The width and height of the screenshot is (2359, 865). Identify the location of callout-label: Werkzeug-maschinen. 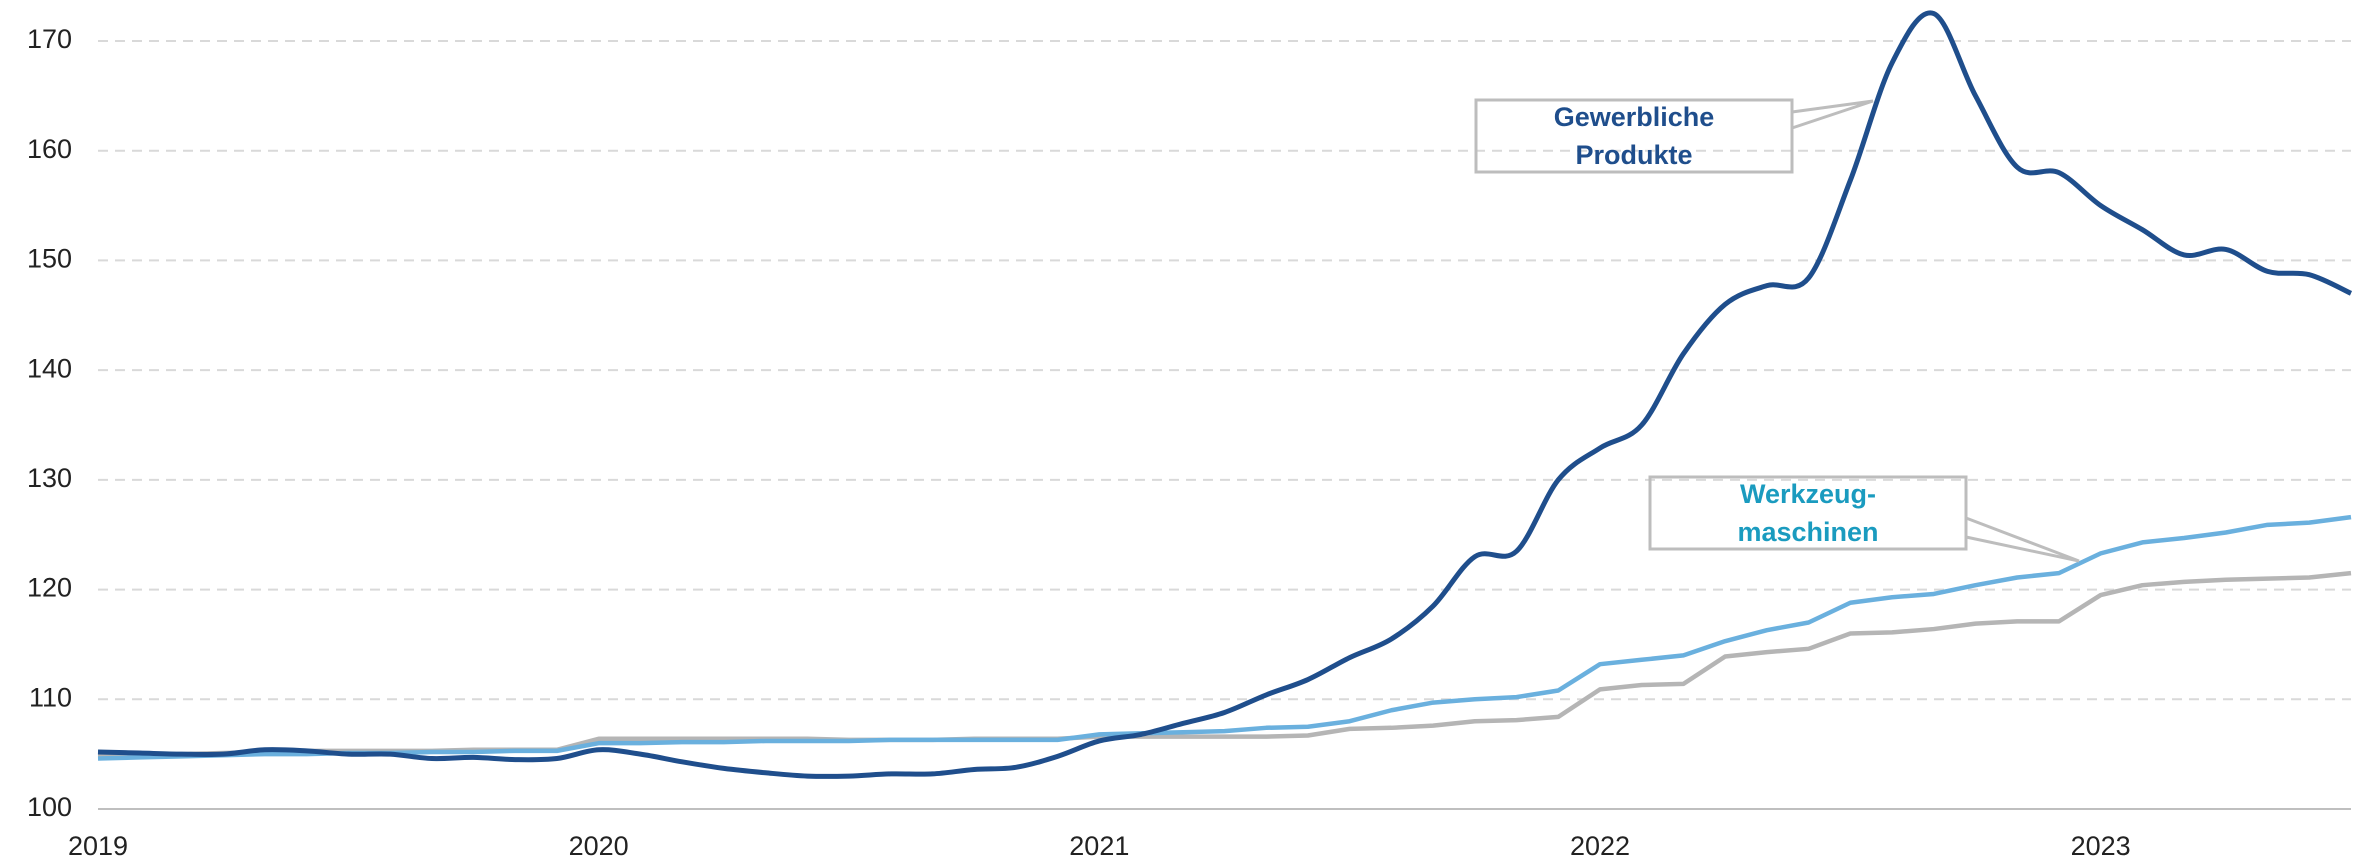
(1808, 513).